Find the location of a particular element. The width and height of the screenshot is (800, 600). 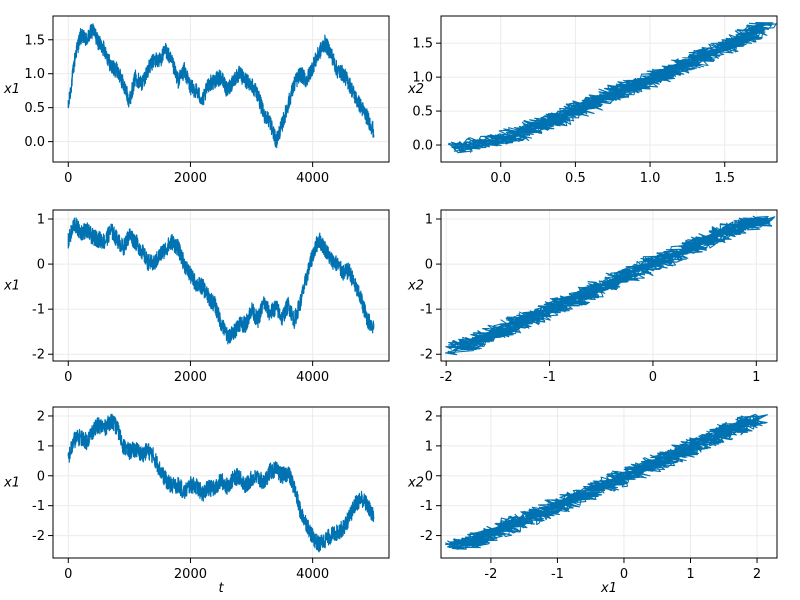

x-tick-label: -2 is located at coordinates (490, 574).